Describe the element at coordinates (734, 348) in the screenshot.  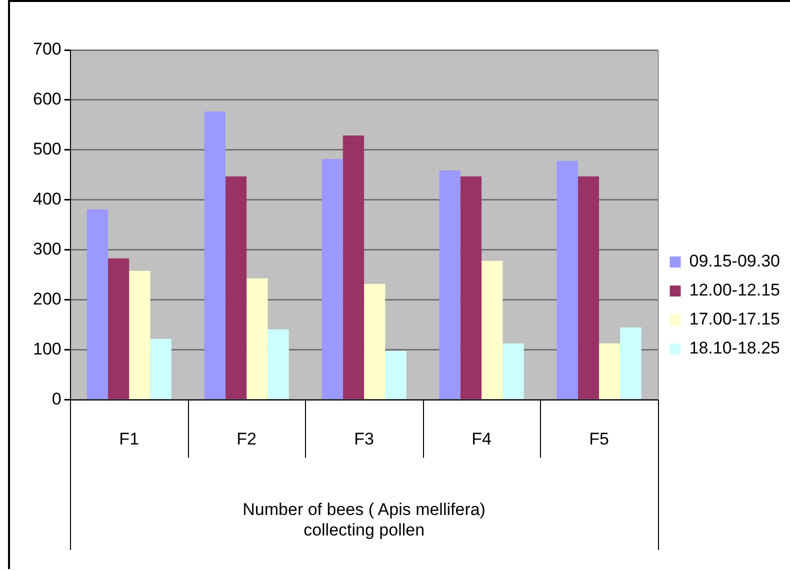
I see `legend-label: 18.10-18.25` at that location.